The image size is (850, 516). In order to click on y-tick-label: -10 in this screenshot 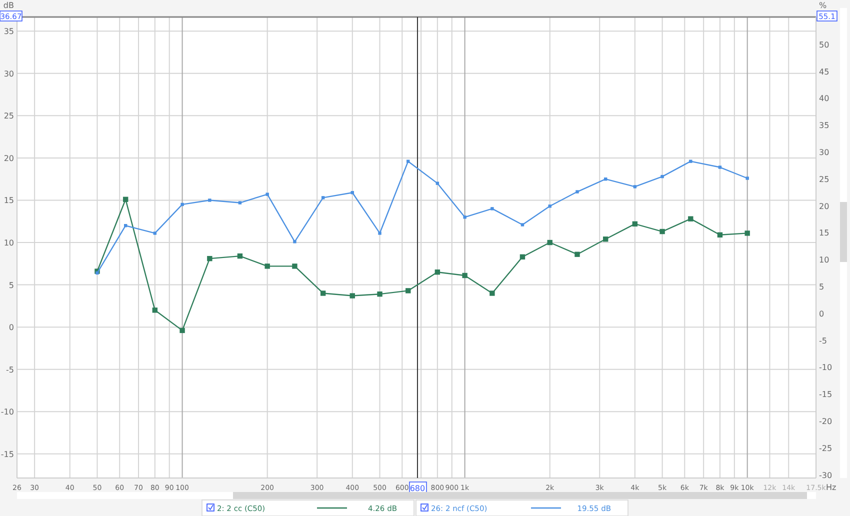, I will do `click(7, 412)`.